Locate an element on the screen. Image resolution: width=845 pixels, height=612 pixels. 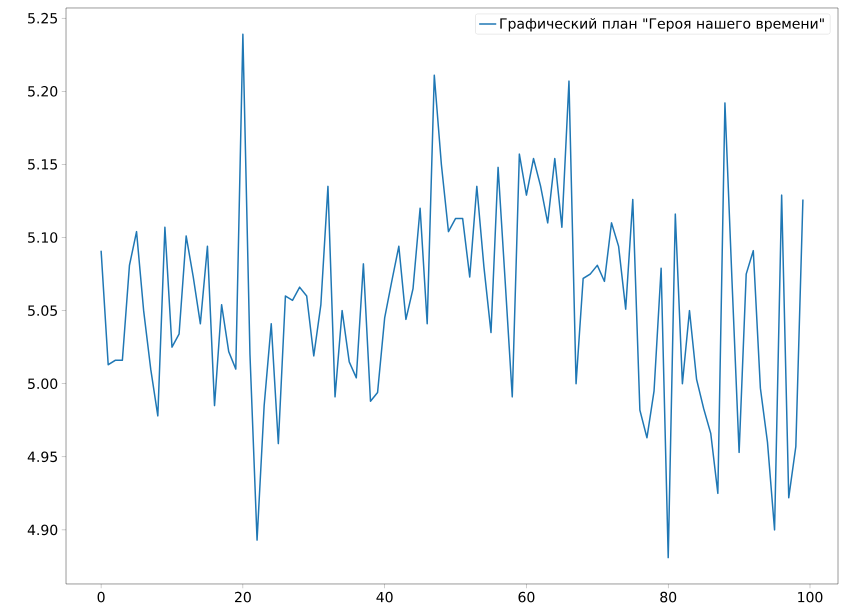
y-tick-label: 5.15 is located at coordinates (42, 164).